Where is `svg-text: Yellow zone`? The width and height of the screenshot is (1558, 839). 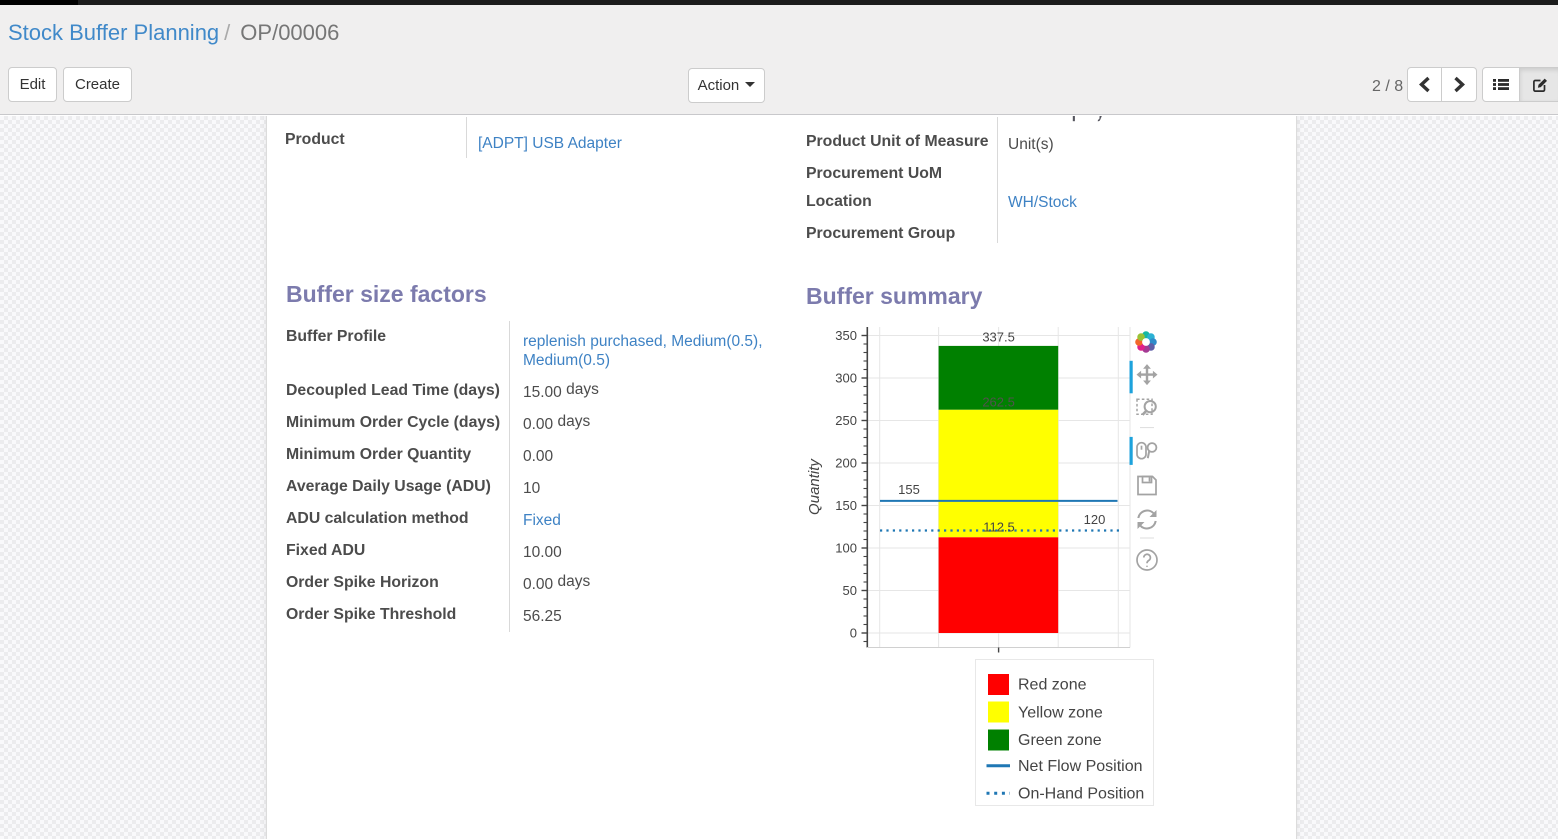 svg-text: Yellow zone is located at coordinates (1060, 712).